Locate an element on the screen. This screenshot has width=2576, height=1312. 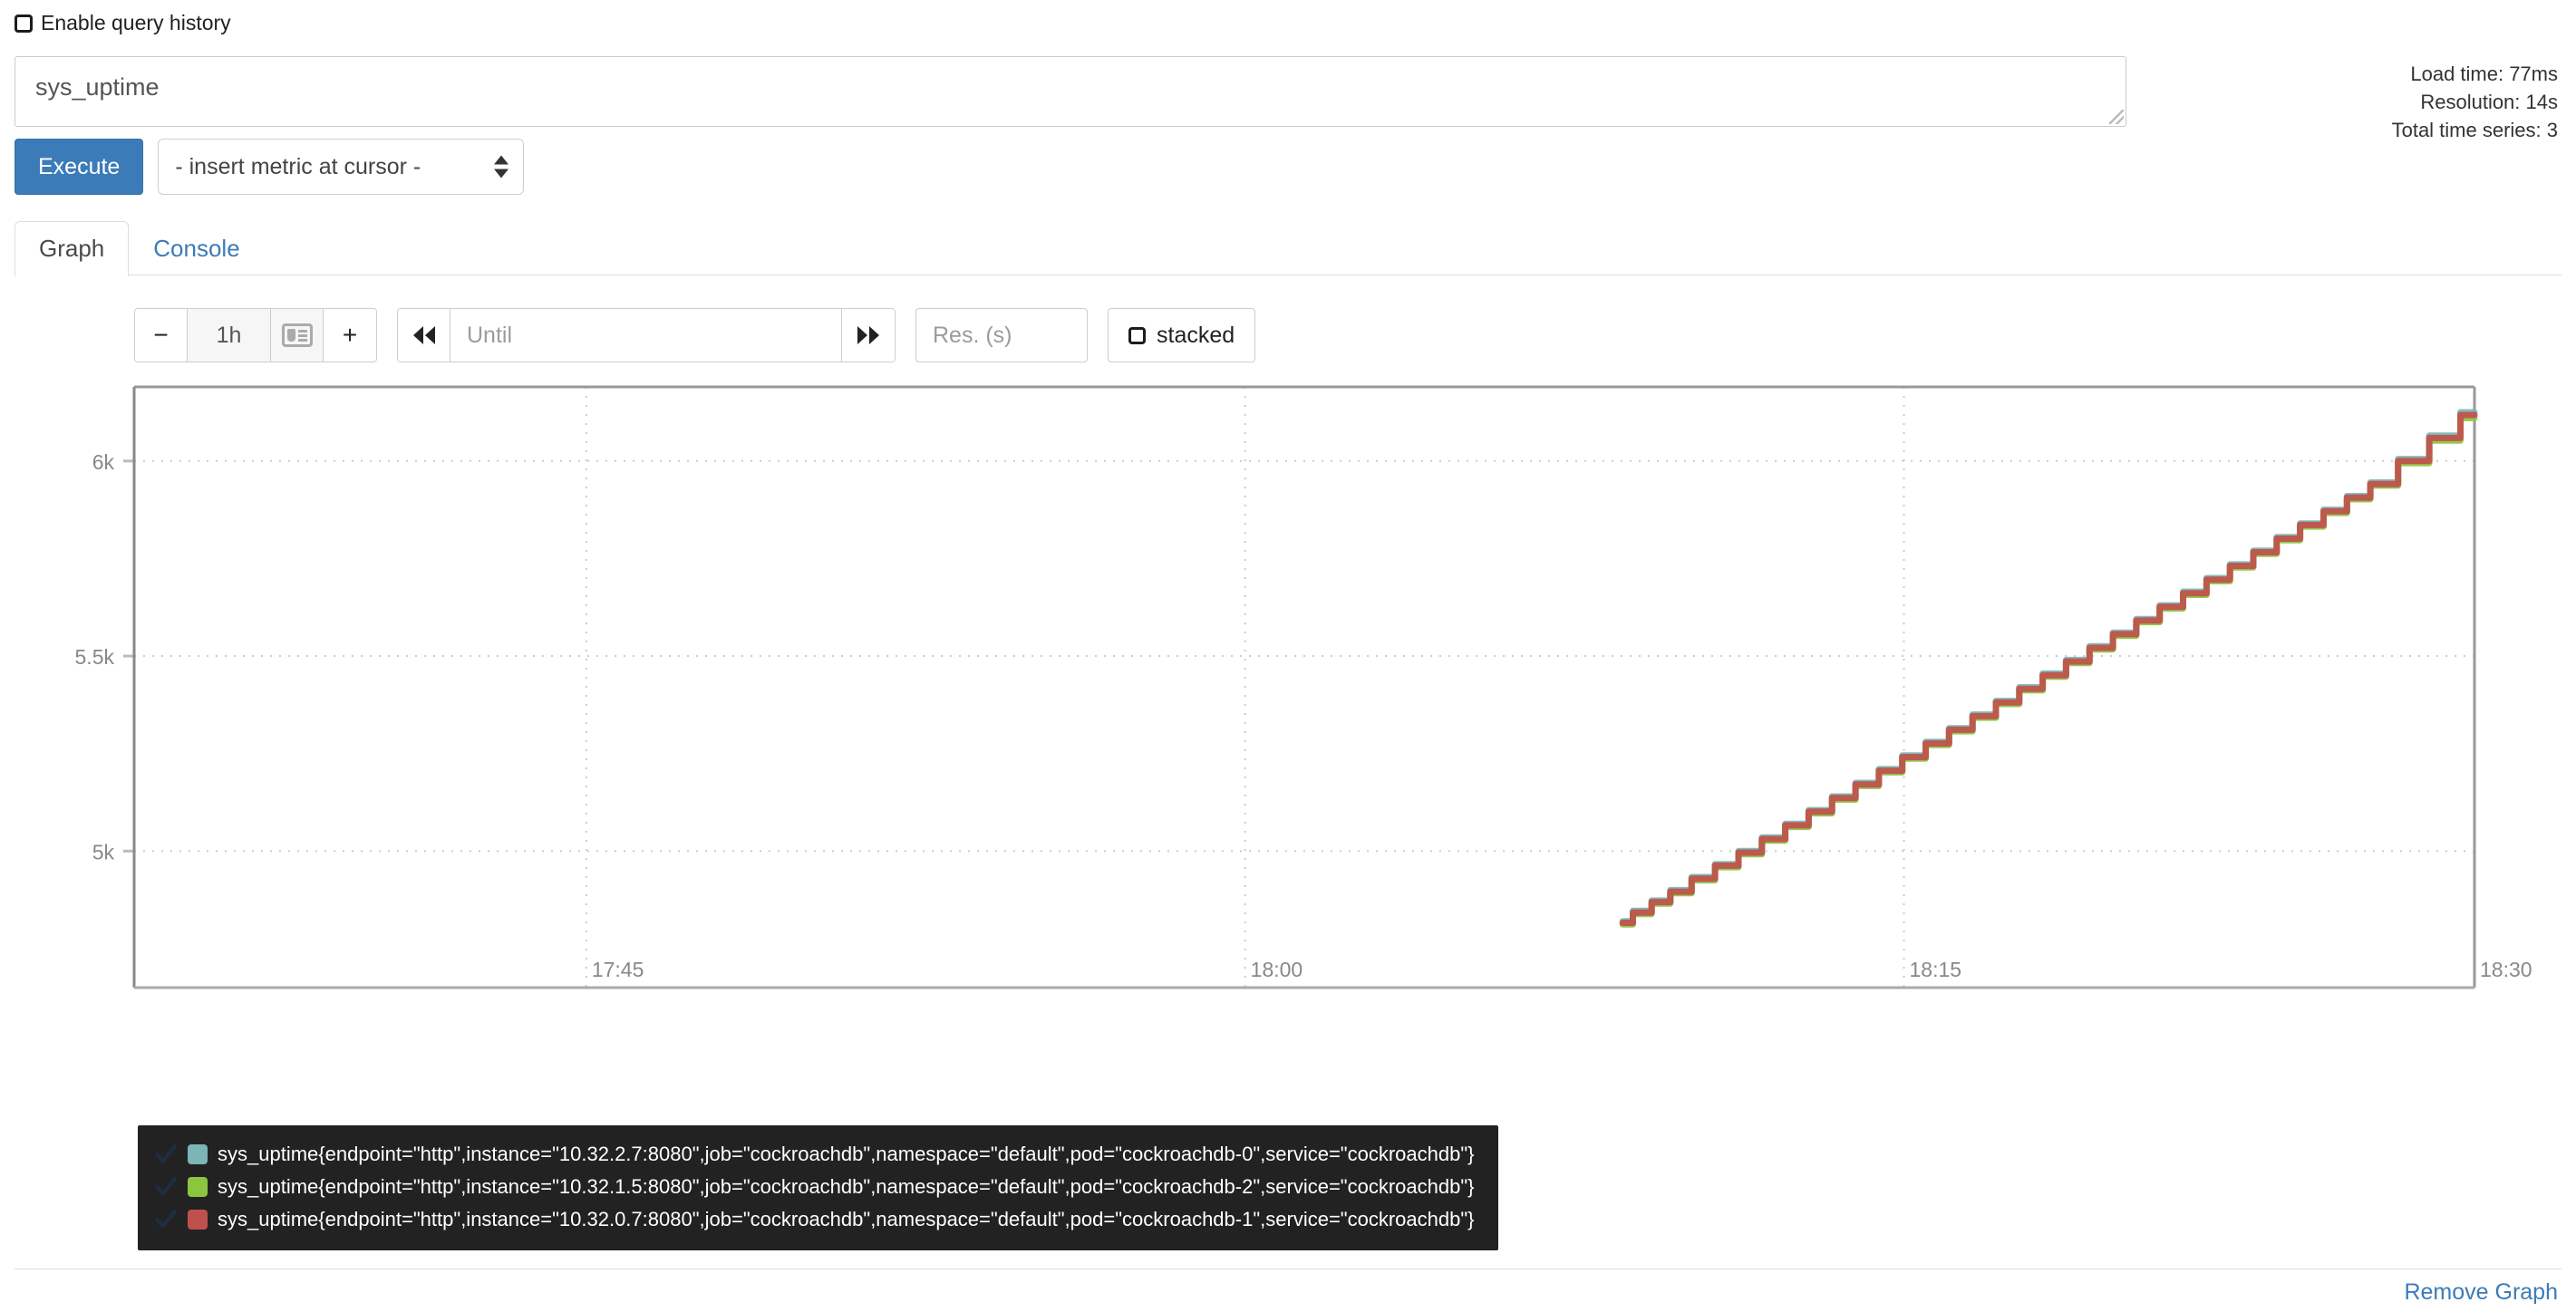
expression-input-wrapper is located at coordinates (1070, 92).